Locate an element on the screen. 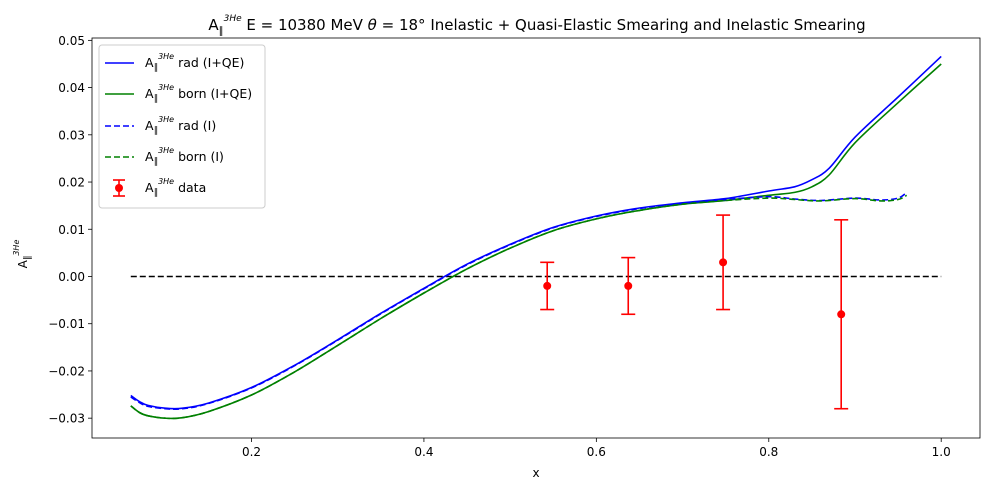  legend-label-1: A∥ 3He born (I+QE) is located at coordinates (198, 93).